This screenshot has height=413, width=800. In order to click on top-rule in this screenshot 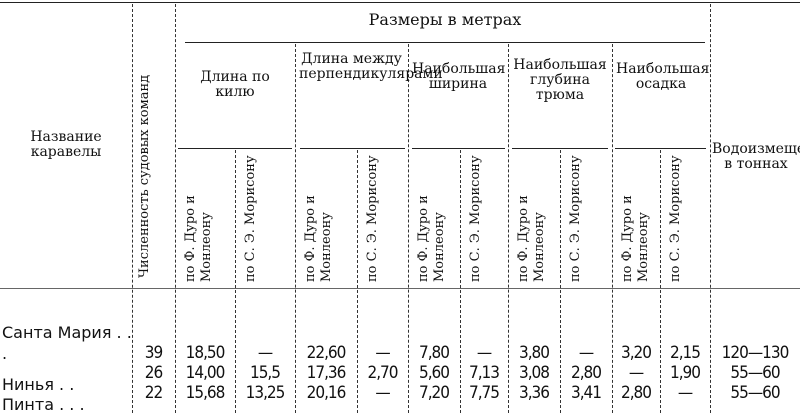, I will do `click(400, 2)`.